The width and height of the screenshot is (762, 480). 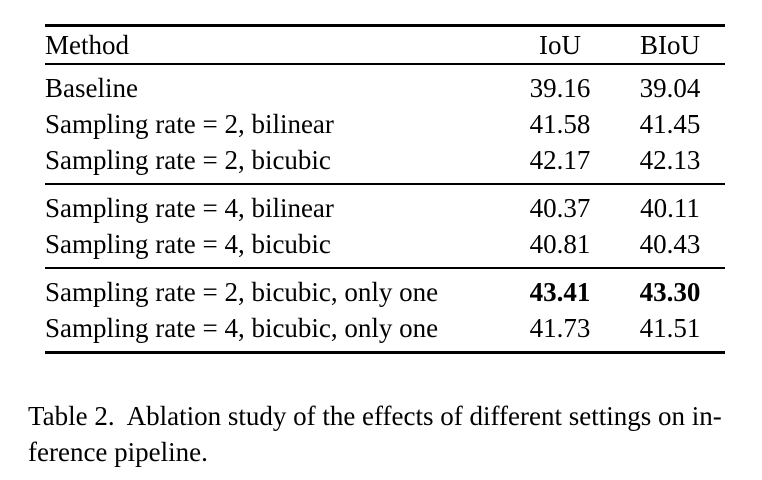 I want to click on iou-cell: 39.16, so click(x=560, y=88).